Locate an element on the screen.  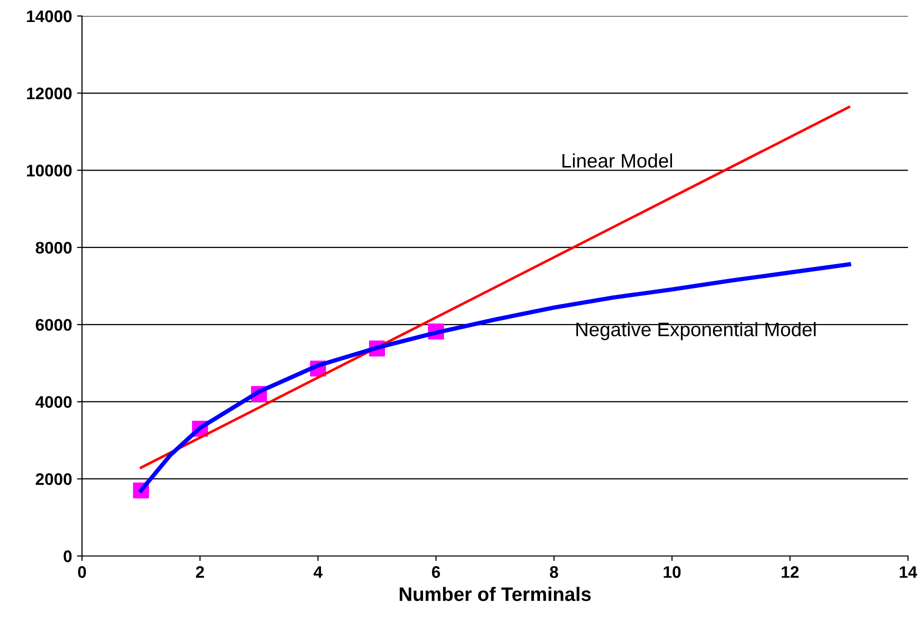
x-tick-label: 4 is located at coordinates (318, 572).